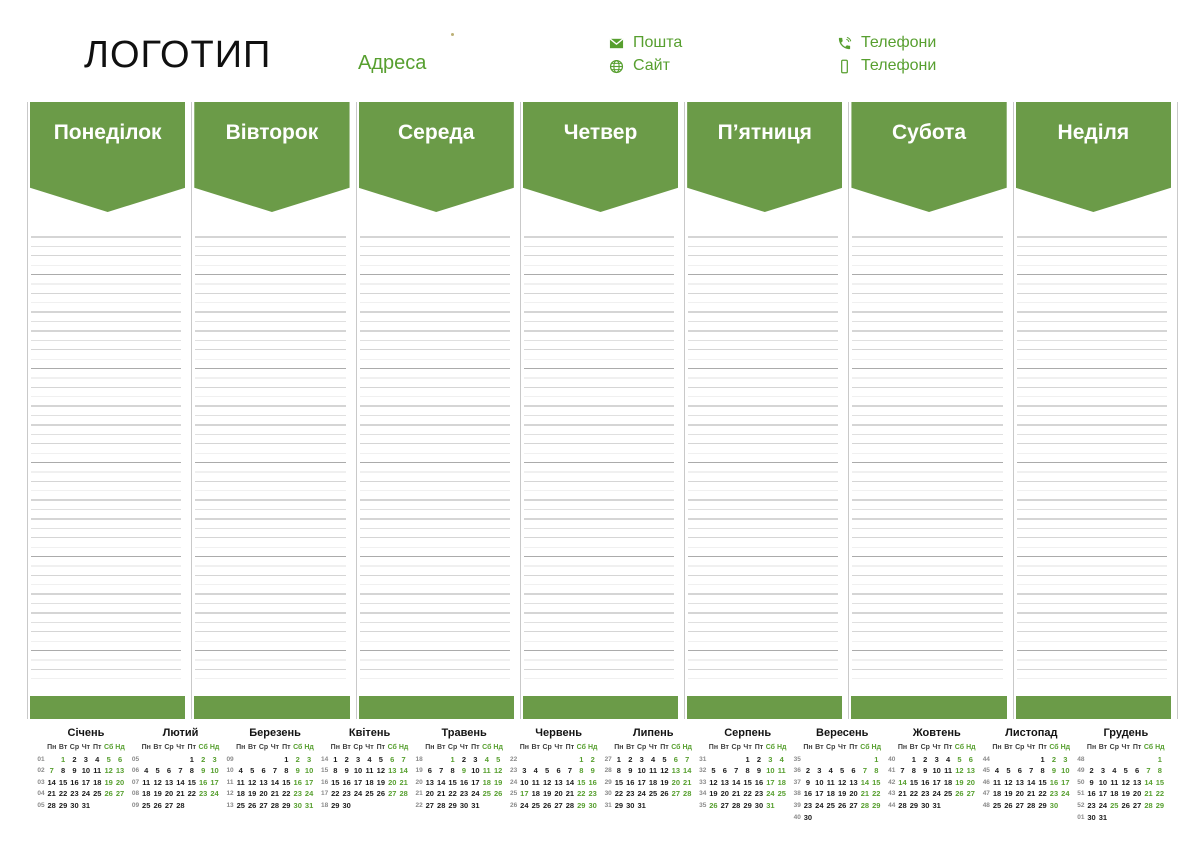 This screenshot has width=1202, height=854. I want to click on weekday-label: Нд, so click(1065, 747).